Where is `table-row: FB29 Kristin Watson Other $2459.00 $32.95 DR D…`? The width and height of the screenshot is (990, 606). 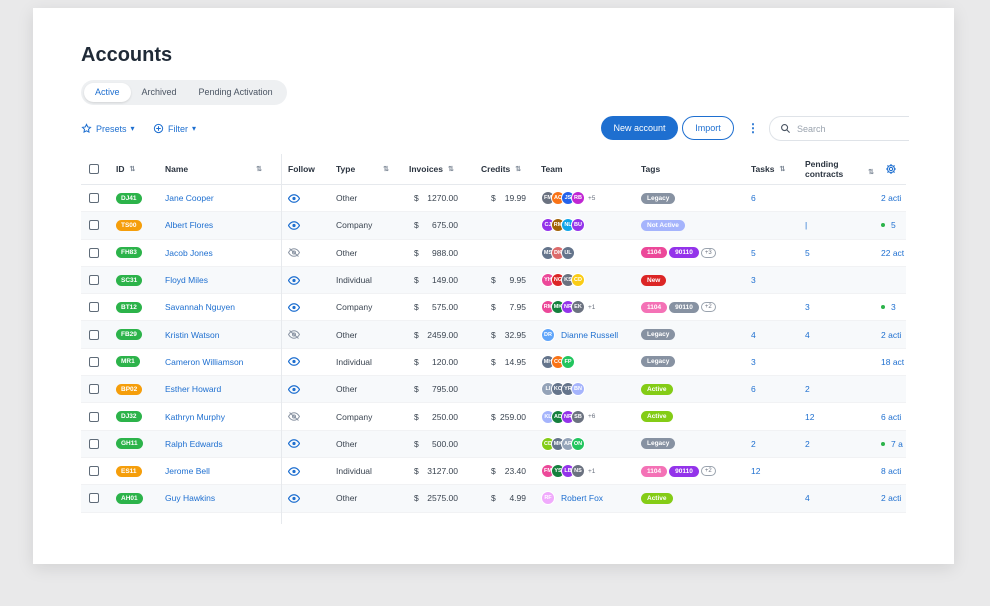
table-row: FB29 Kristin Watson Other $2459.00 $32.95 DR D… is located at coordinates (493, 335).